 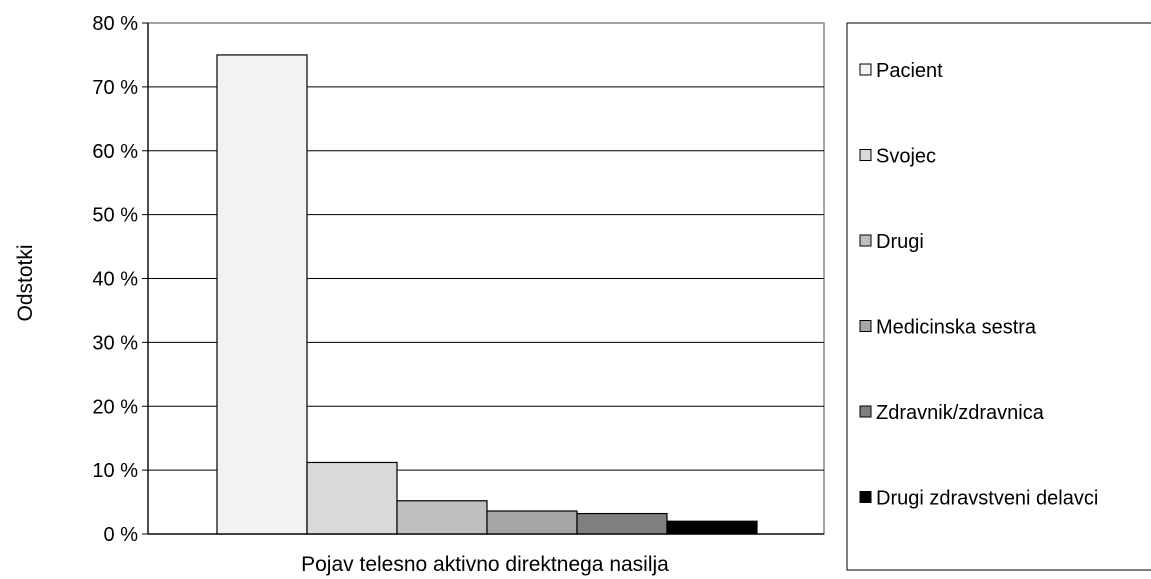 I want to click on y-axis-title: Odstotki, so click(x=25, y=282).